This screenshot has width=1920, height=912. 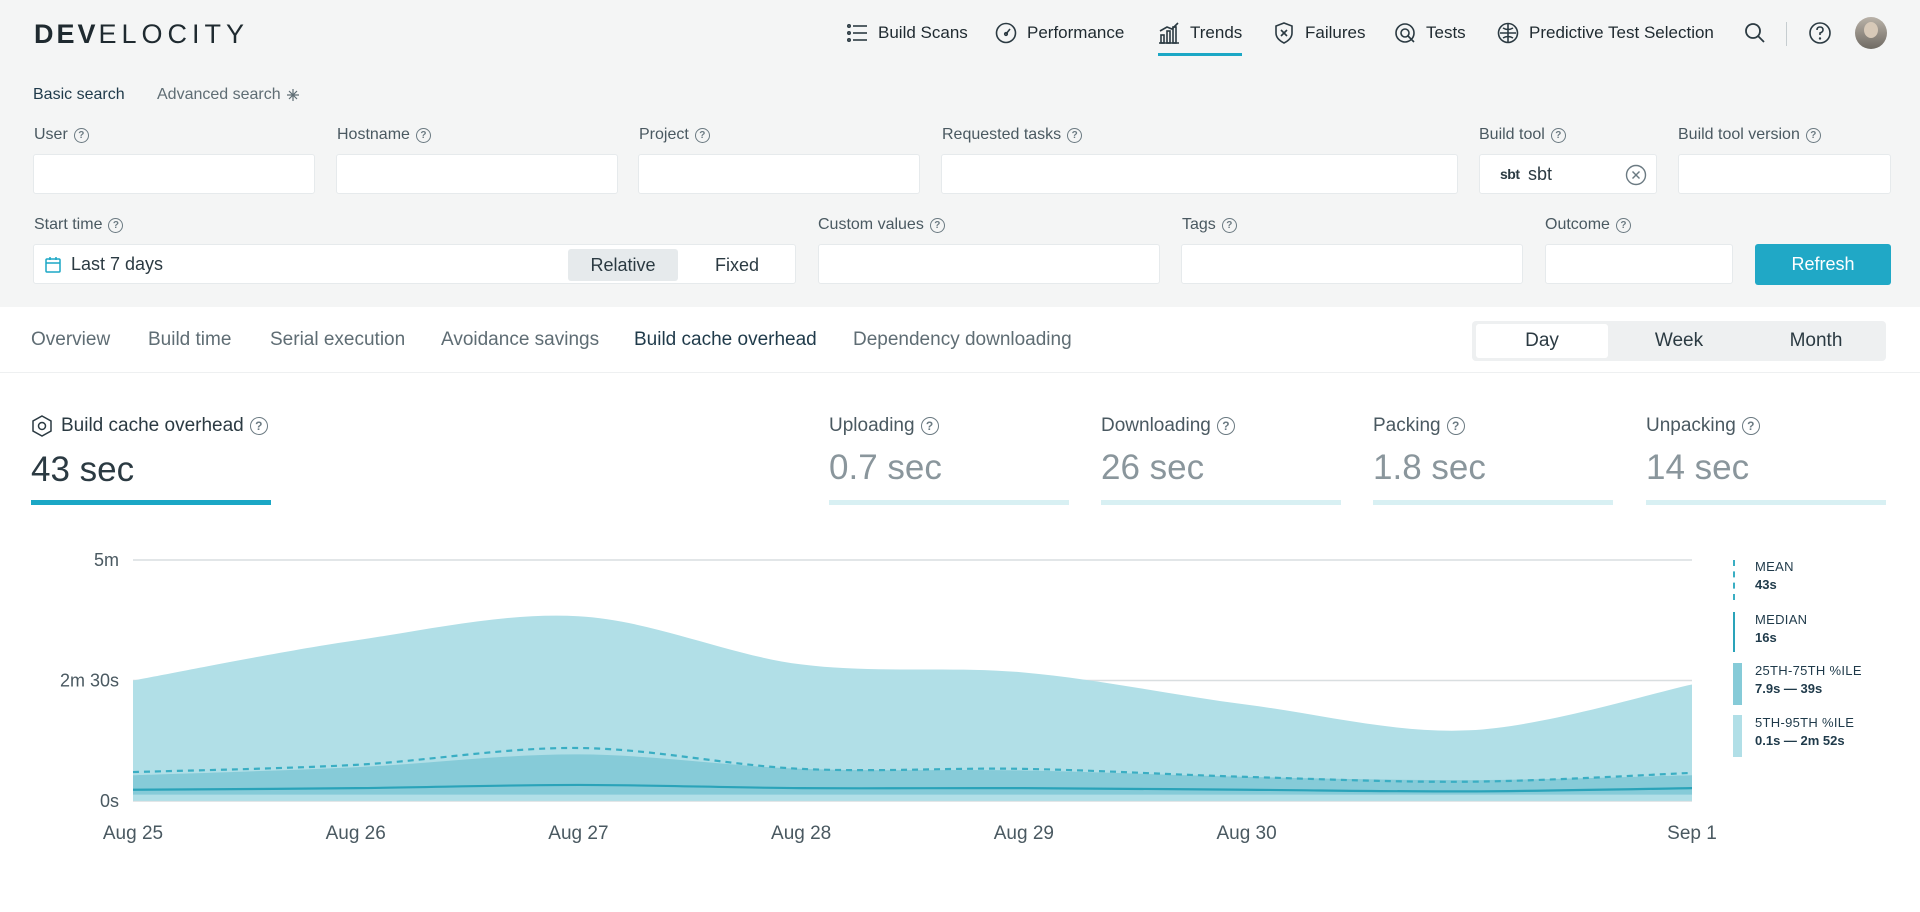 I want to click on x-tick-label: Aug 28, so click(x=801, y=833).